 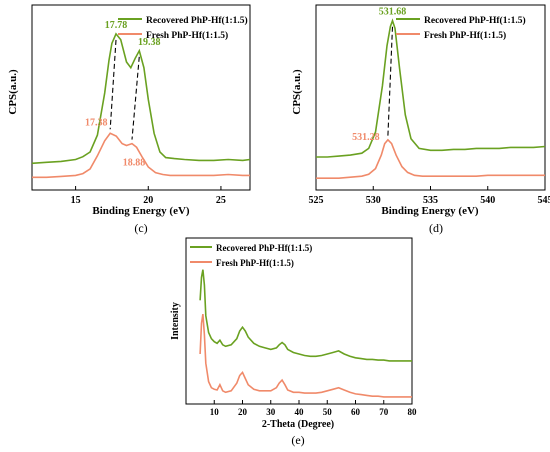 What do you see at coordinates (436, 228) in the screenshot?
I see `panel-d-caption: (d)` at bounding box center [436, 228].